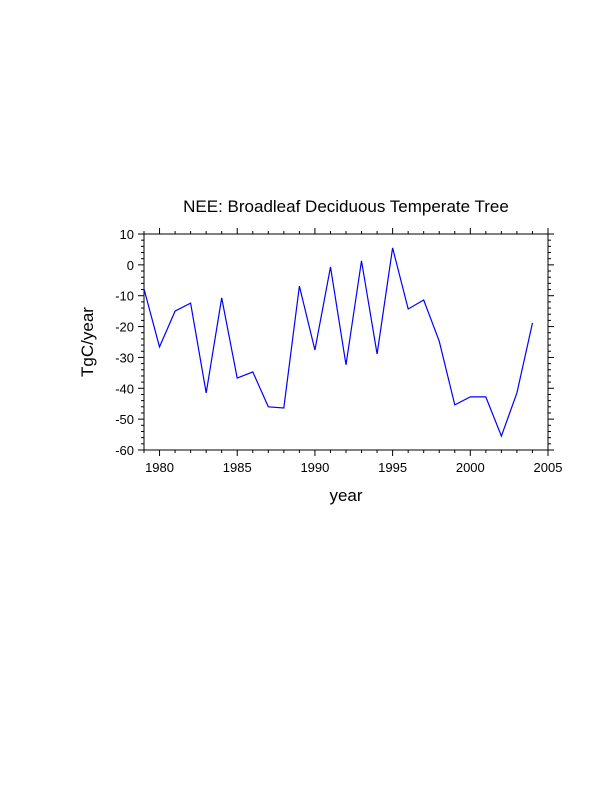 The image size is (612, 792). I want to click on chart-title: NEE: Broadleaf Deciduous Temperate Tree, so click(346, 206).